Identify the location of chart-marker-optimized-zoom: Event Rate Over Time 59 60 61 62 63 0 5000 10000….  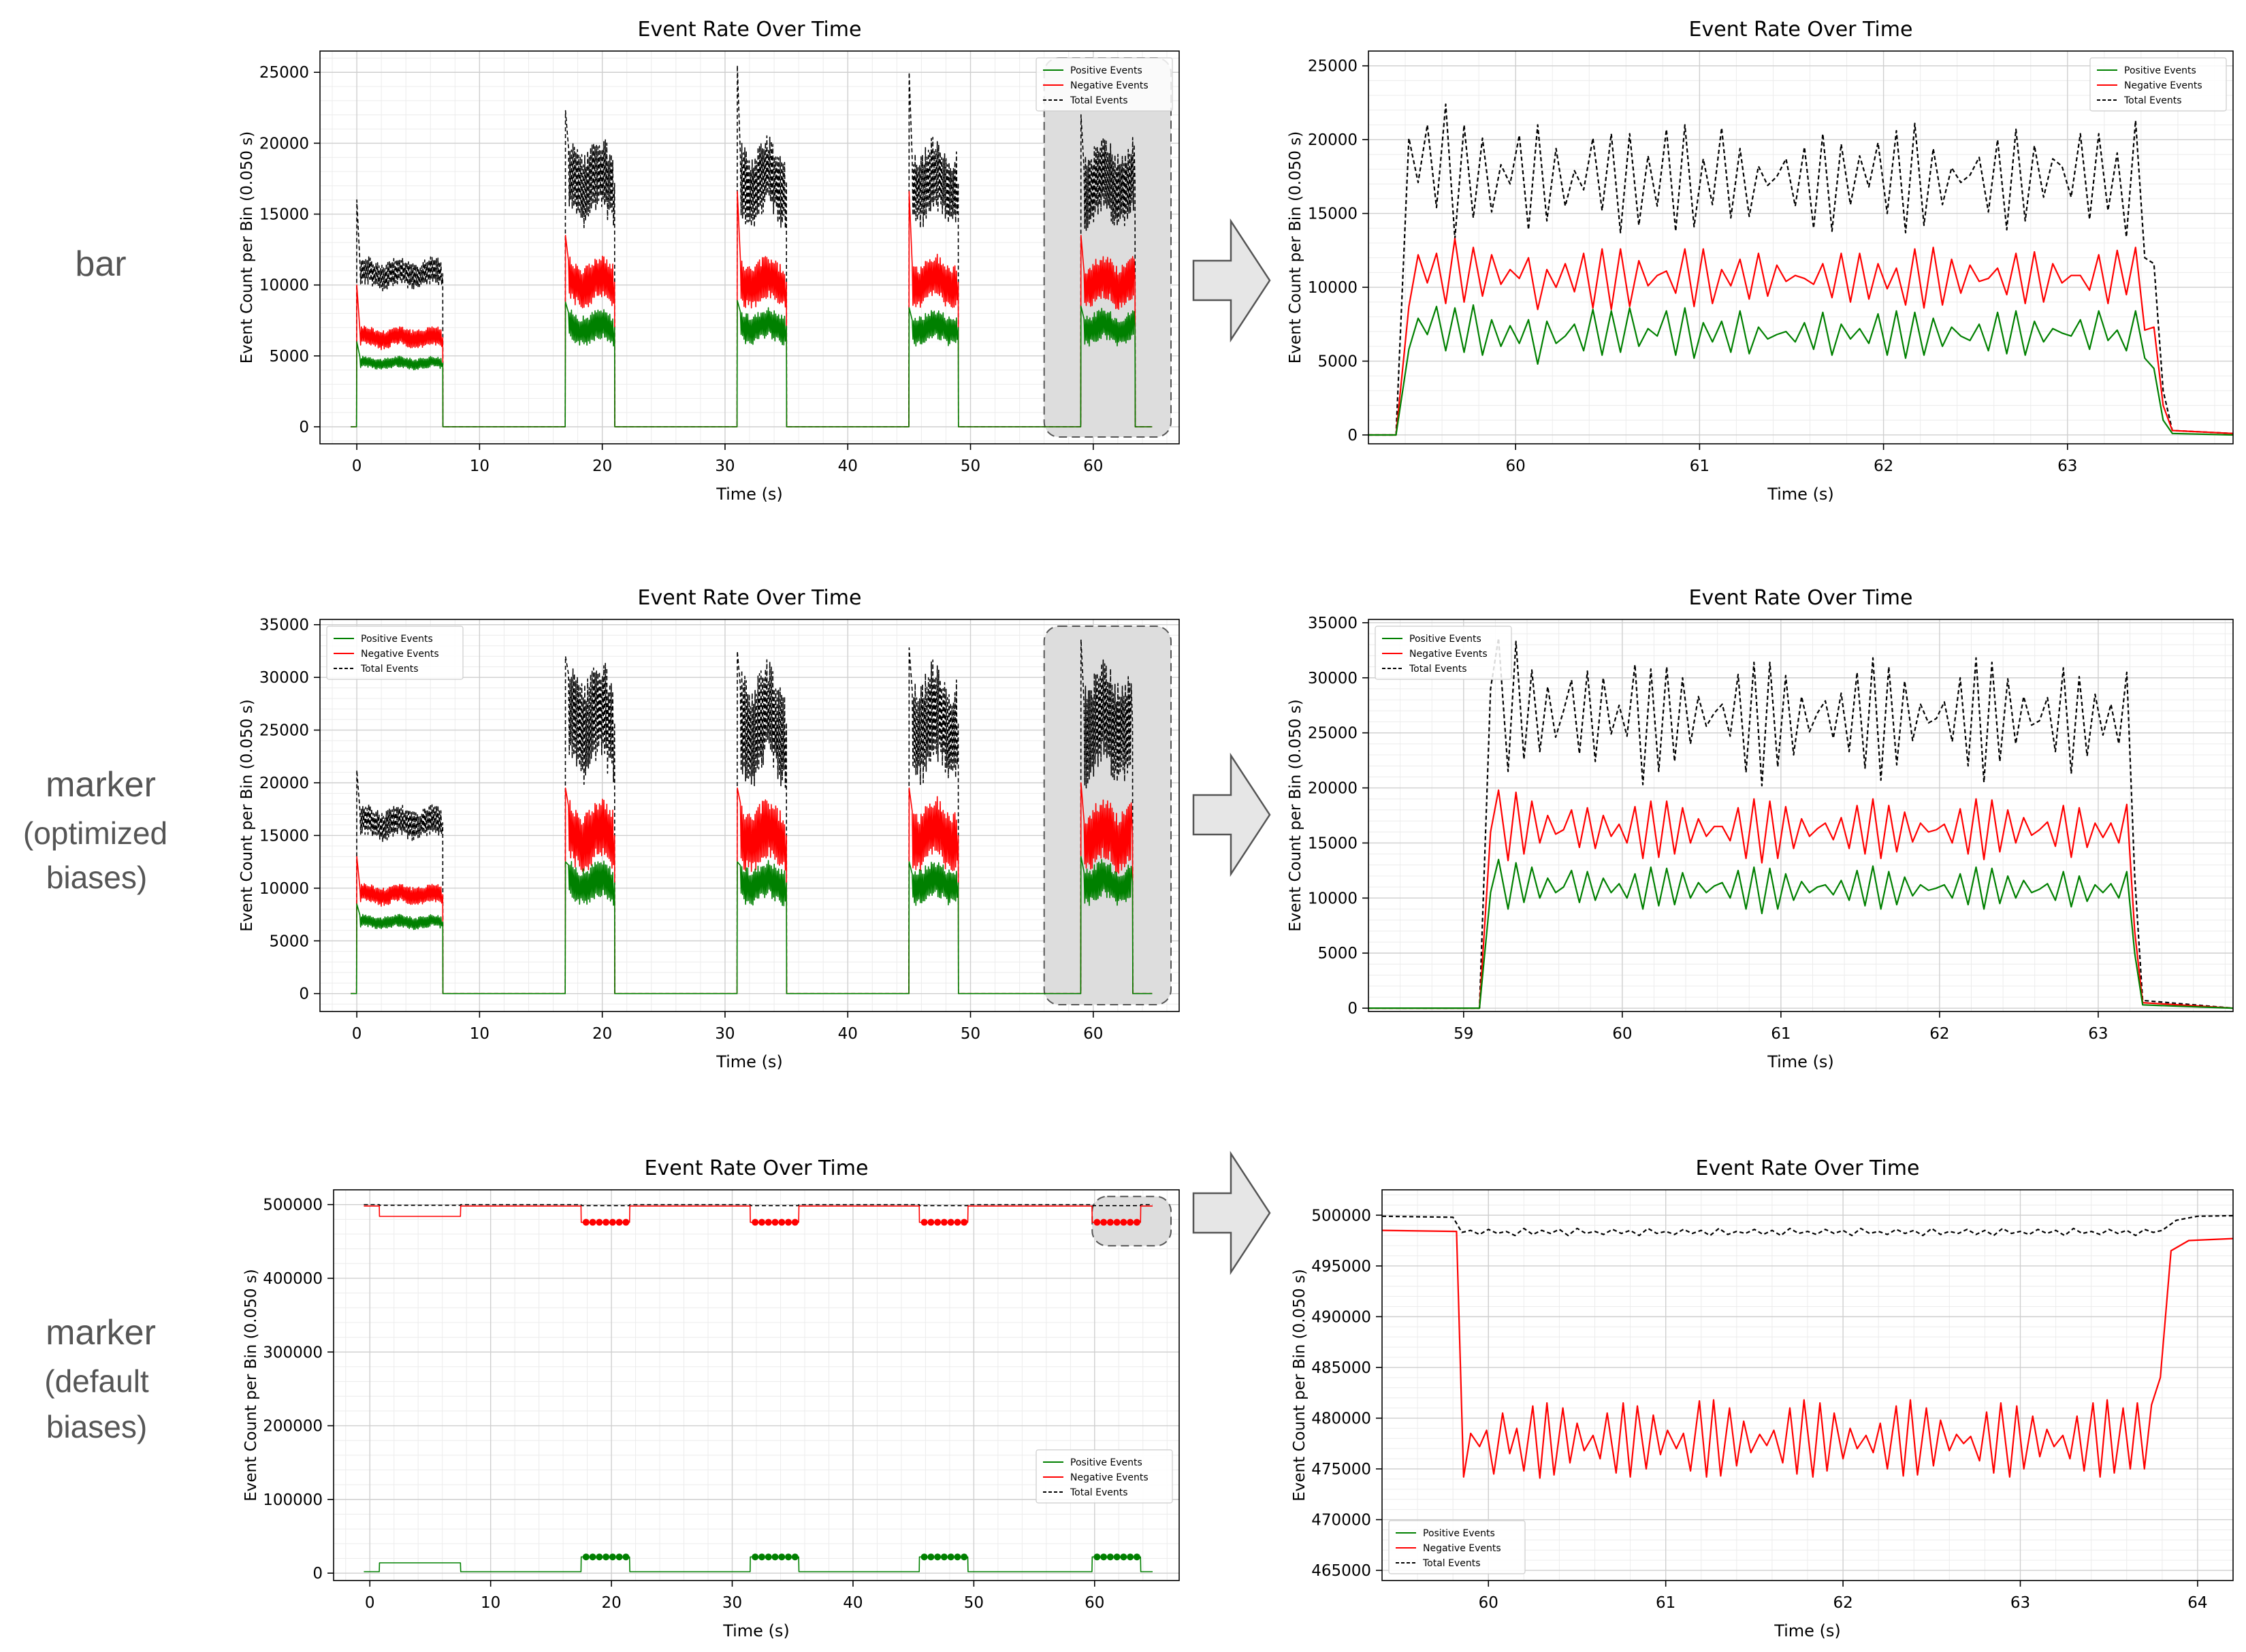
(1760, 828).